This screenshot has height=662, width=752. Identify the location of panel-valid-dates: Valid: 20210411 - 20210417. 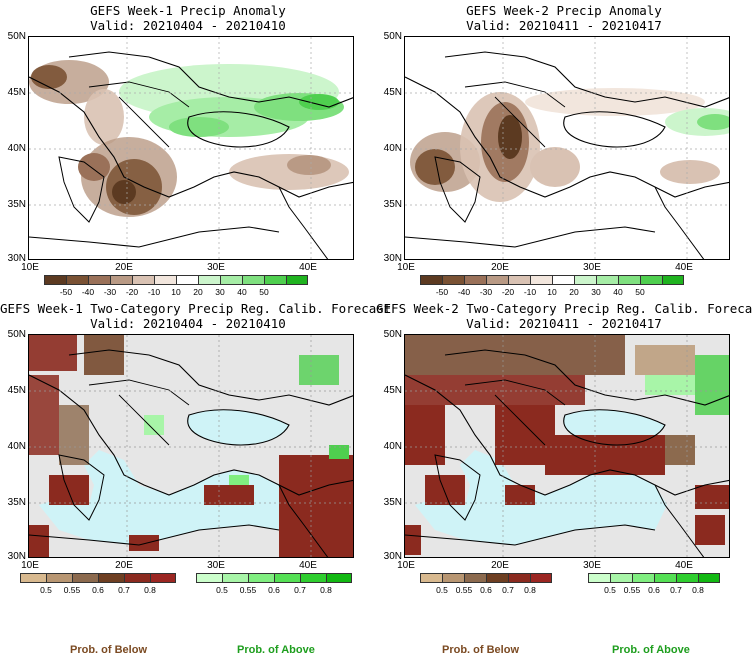
(564, 25).